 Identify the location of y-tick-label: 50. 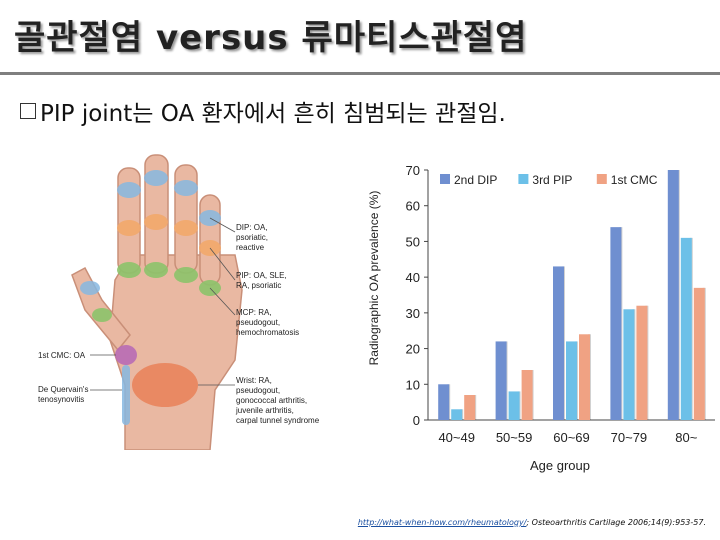
(413, 241).